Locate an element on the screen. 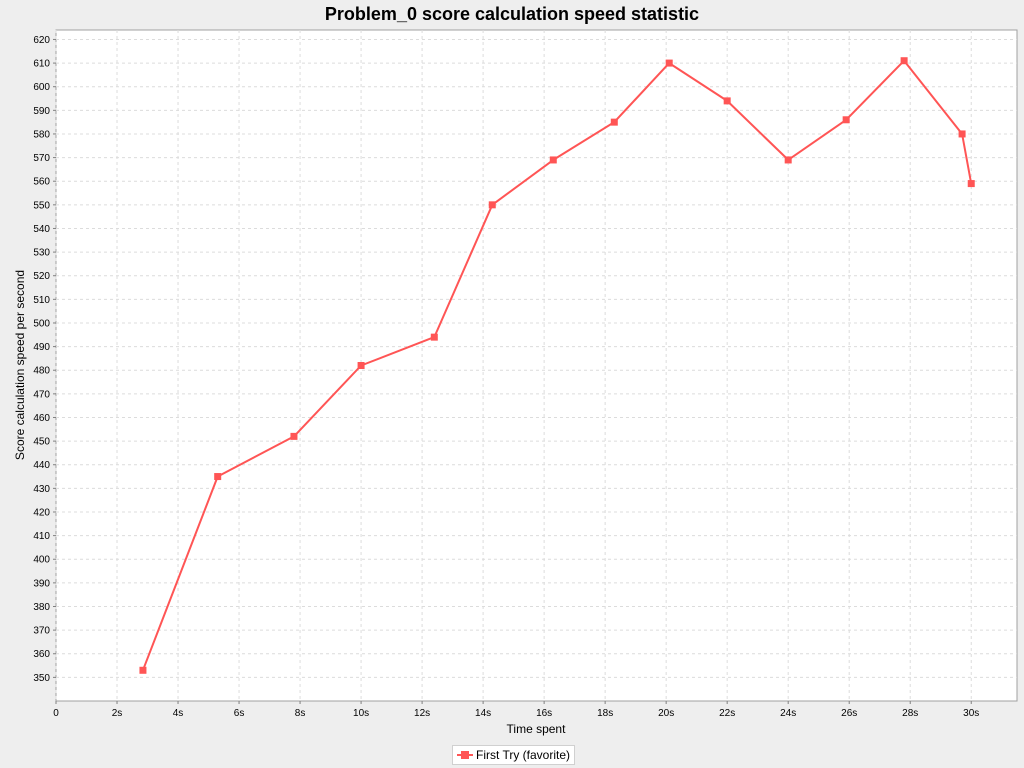 The width and height of the screenshot is (1024, 768). y-tick-label: 500 is located at coordinates (41, 323).